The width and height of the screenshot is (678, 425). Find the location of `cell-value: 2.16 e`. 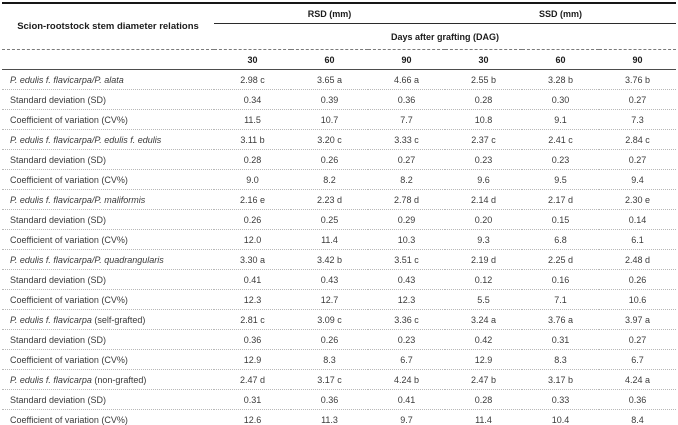

cell-value: 2.16 e is located at coordinates (252, 199).